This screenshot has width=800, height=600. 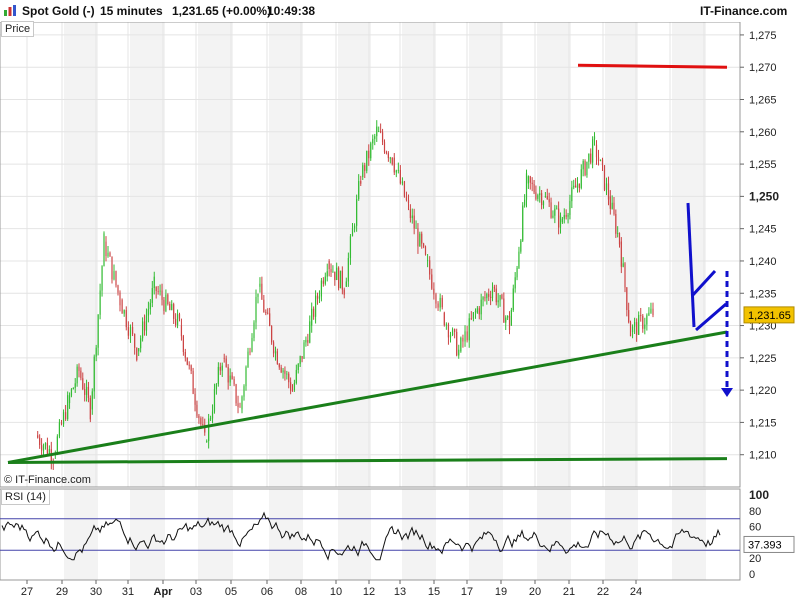 What do you see at coordinates (763, 68) in the screenshot?
I see `y-tick-label: 1,270` at bounding box center [763, 68].